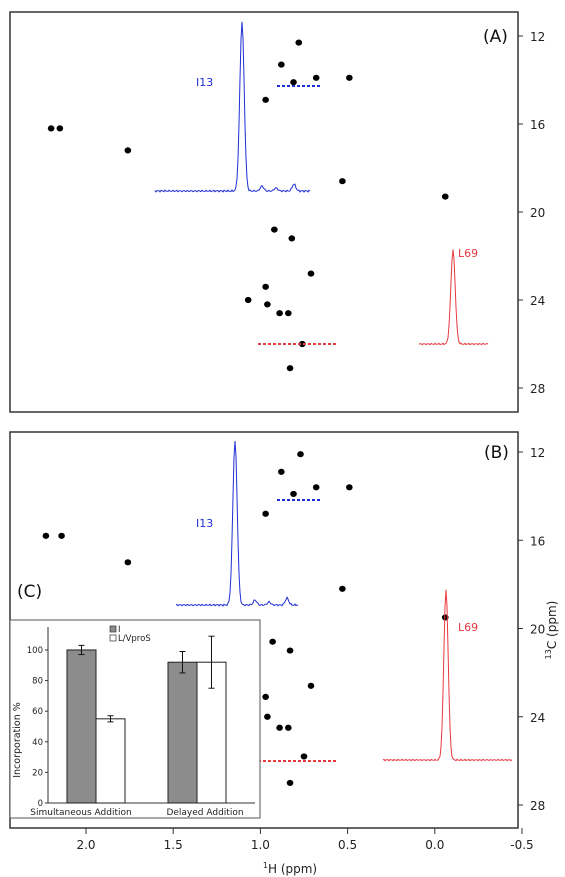  I want to click on panel-b-label: (B), so click(496, 453).